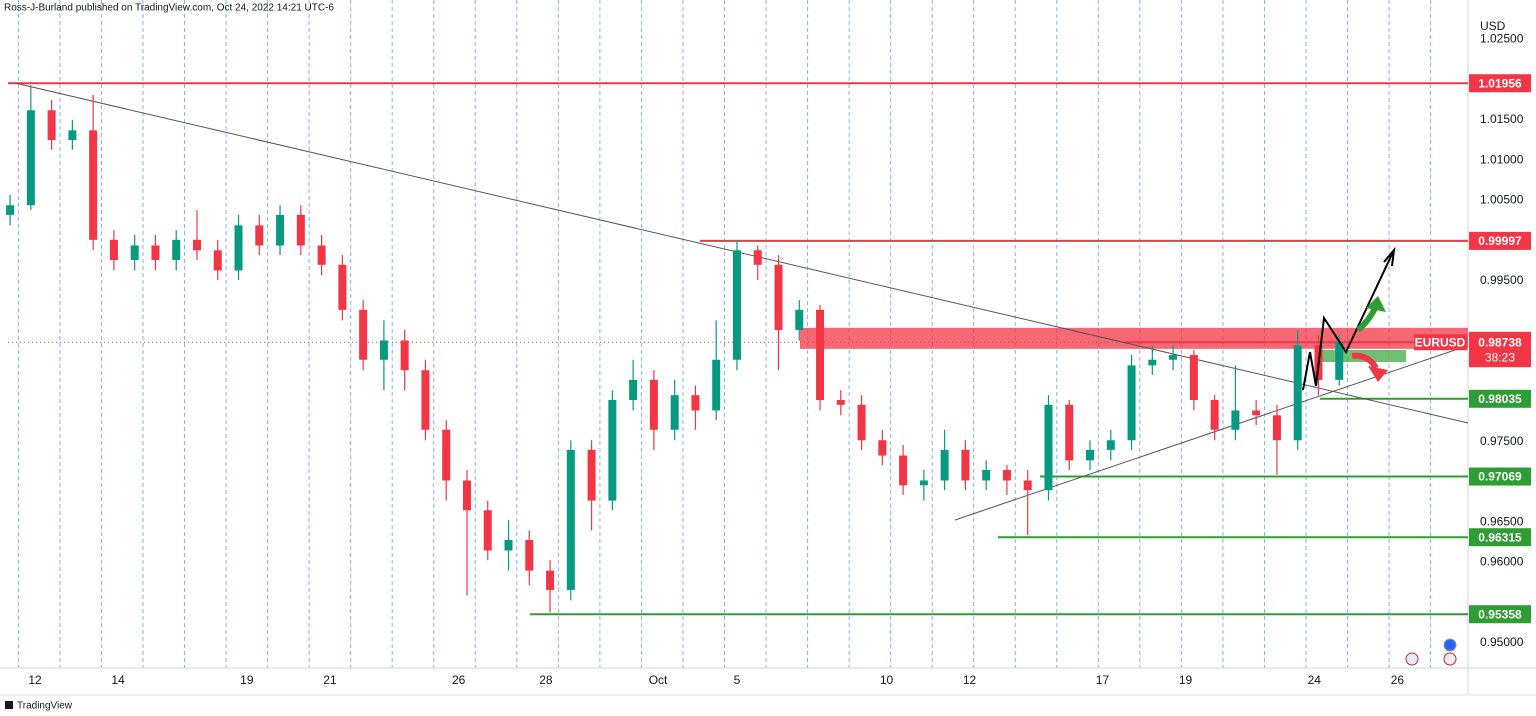  What do you see at coordinates (1502, 521) in the screenshot?
I see `y-tick-label: 0.96500` at bounding box center [1502, 521].